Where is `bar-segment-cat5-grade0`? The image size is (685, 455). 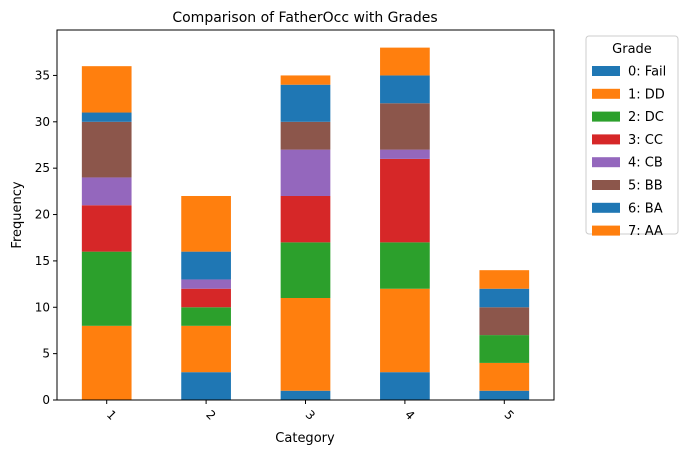
bar-segment-cat5-grade0 is located at coordinates (504, 395).